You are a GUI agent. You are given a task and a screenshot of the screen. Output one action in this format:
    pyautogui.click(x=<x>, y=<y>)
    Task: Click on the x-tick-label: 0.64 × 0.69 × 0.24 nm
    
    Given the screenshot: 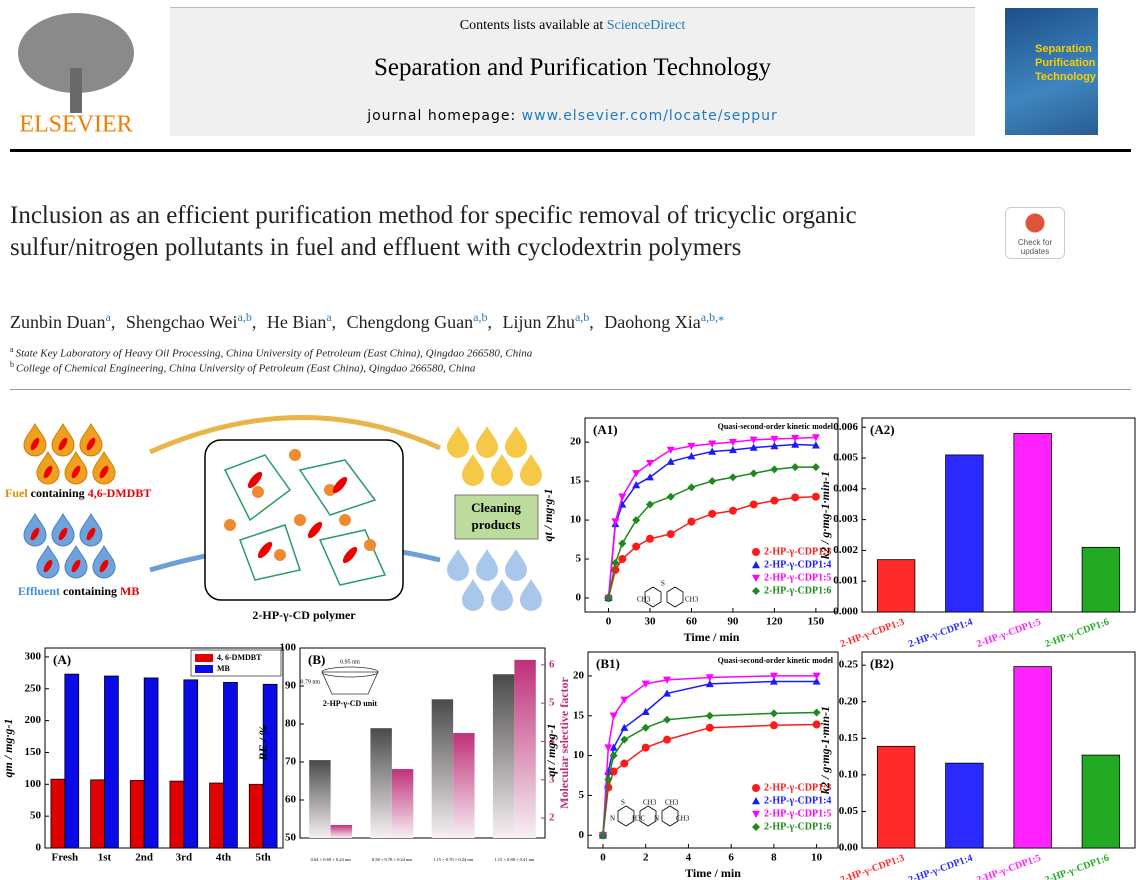 What is the action you would take?
    pyautogui.click(x=331, y=859)
    